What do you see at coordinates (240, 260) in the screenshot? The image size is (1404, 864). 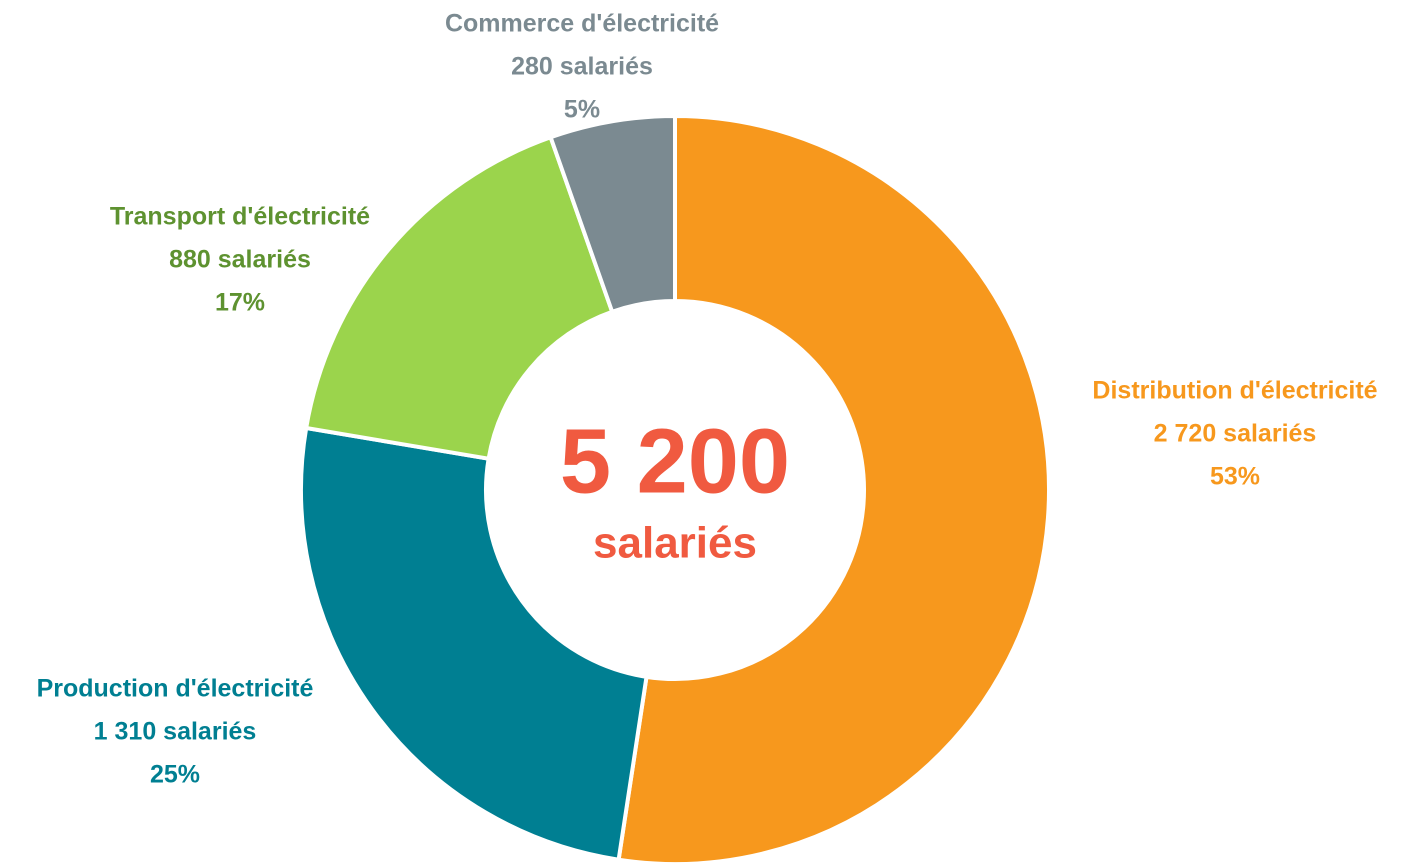 I see `slice-value-label: 880 salariés` at bounding box center [240, 260].